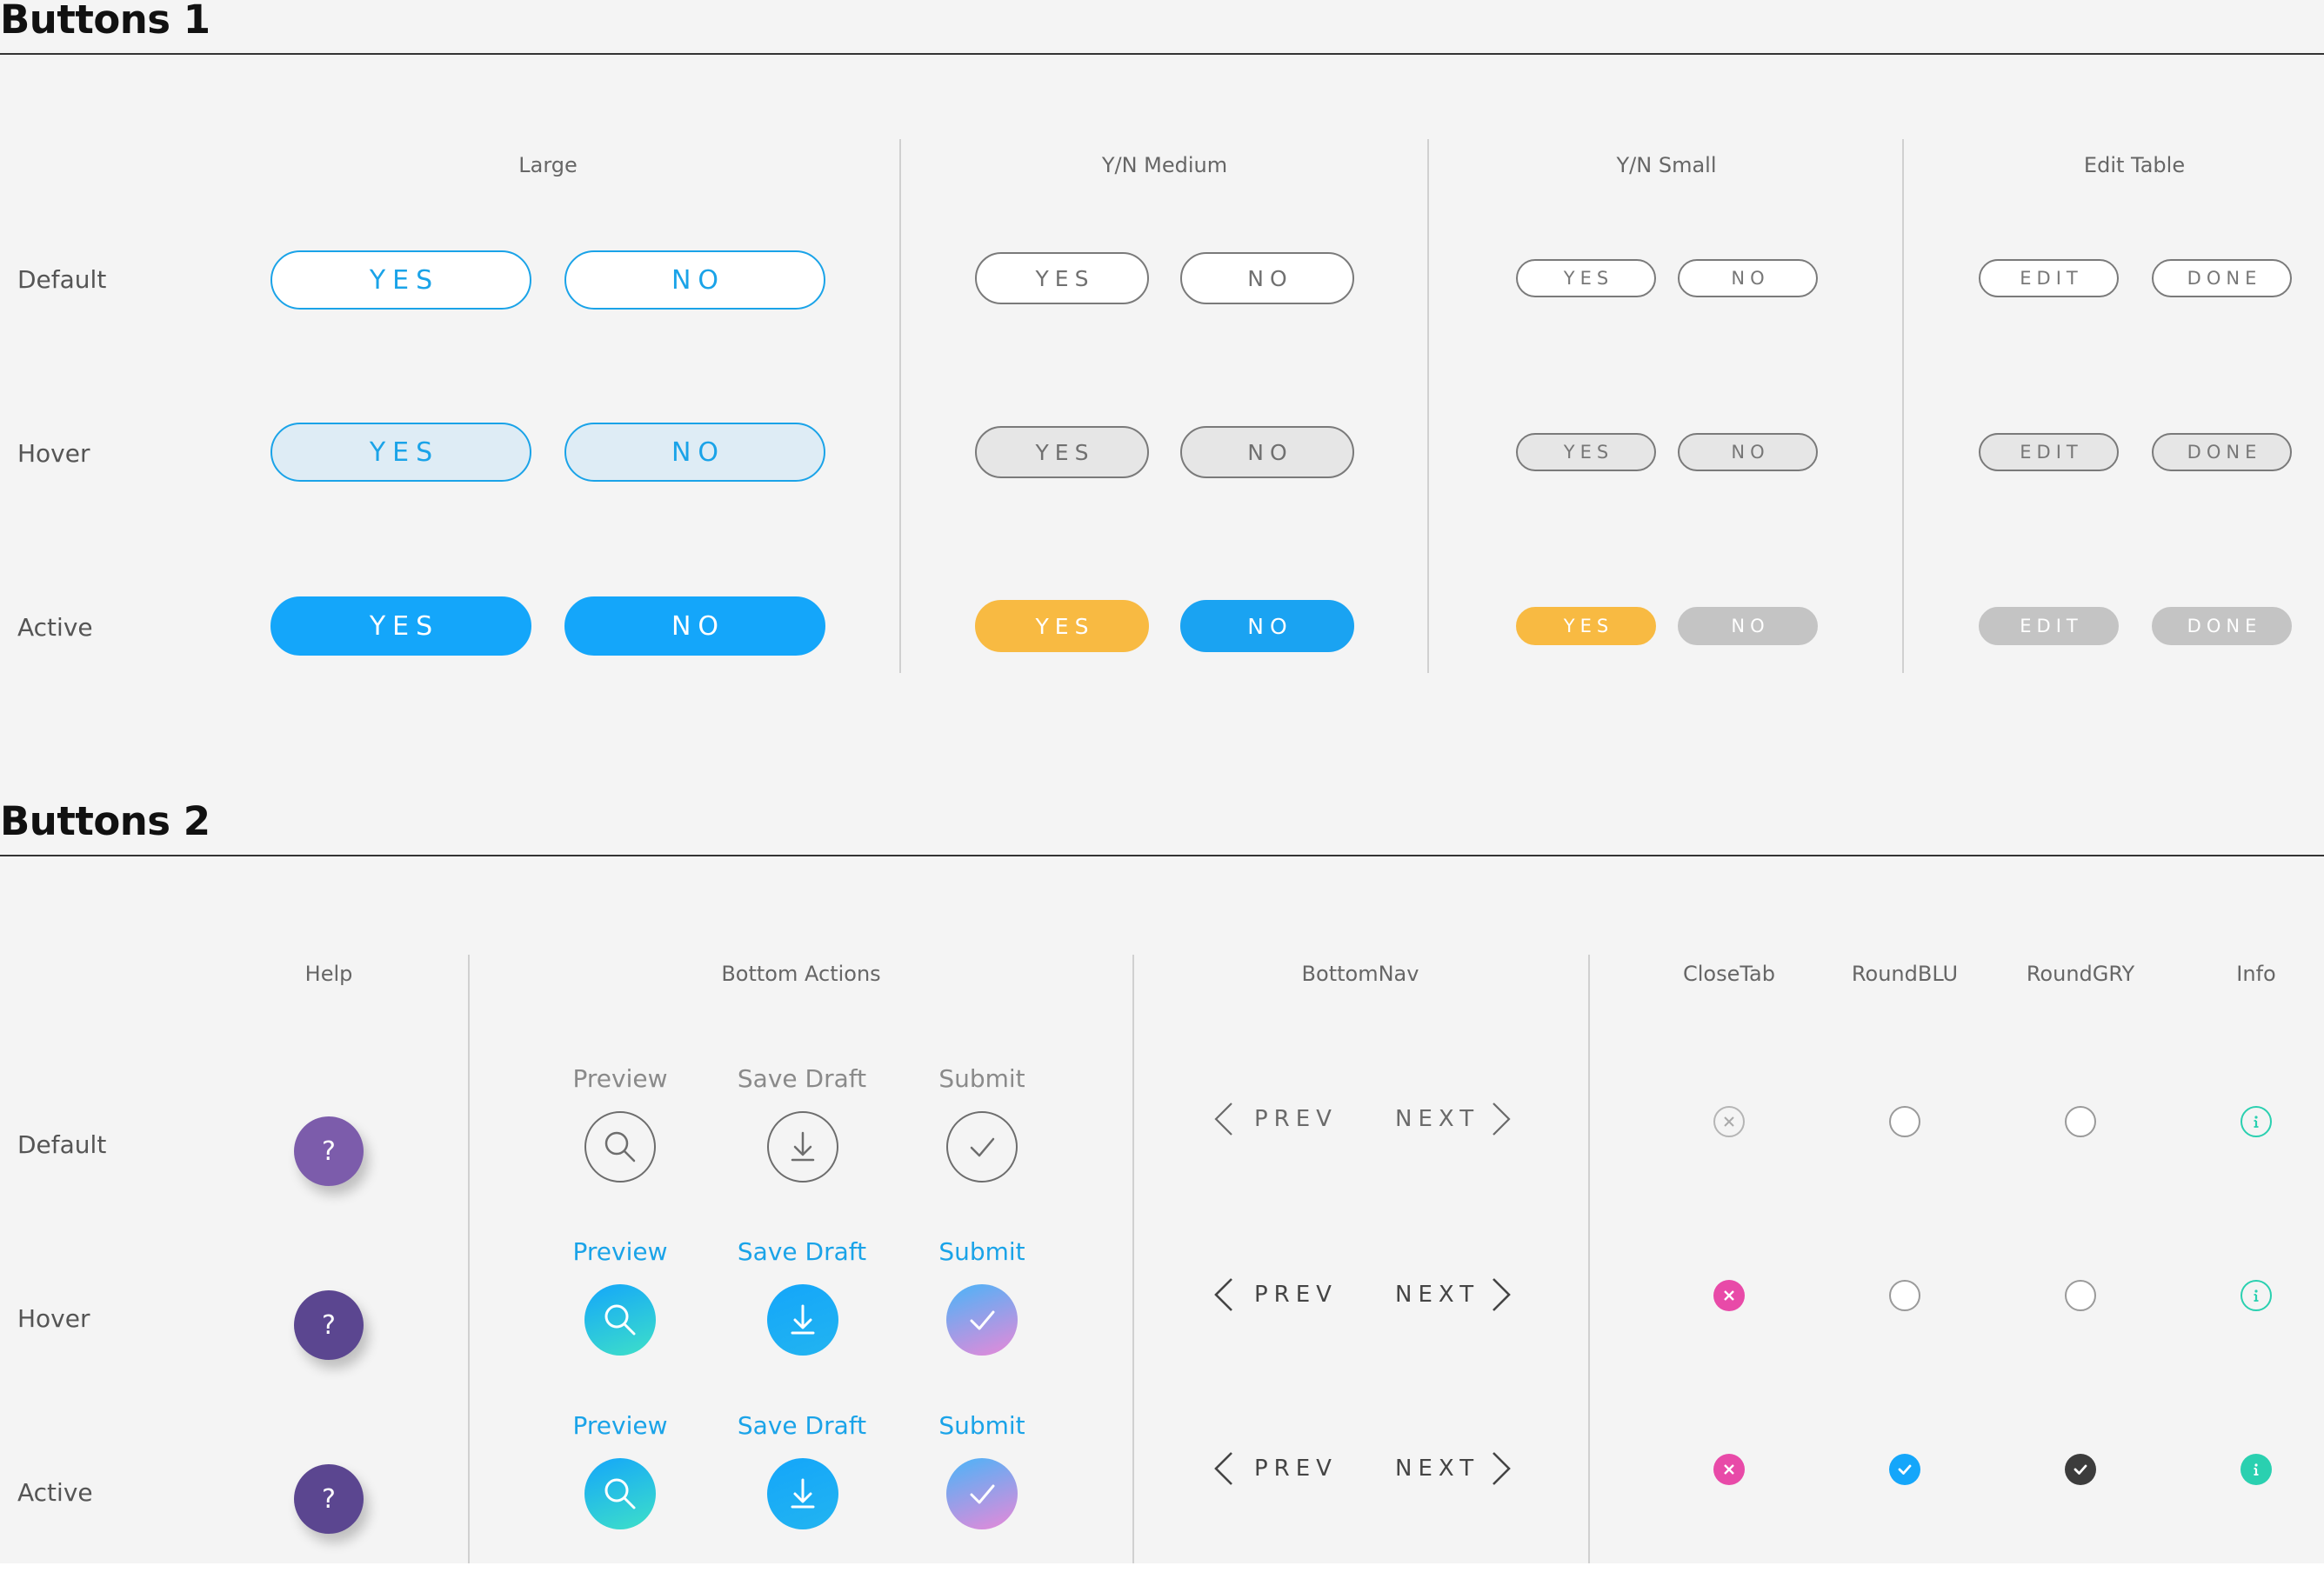 Image resolution: width=2324 pixels, height=1579 pixels. I want to click on preview-button-hover, so click(620, 1320).